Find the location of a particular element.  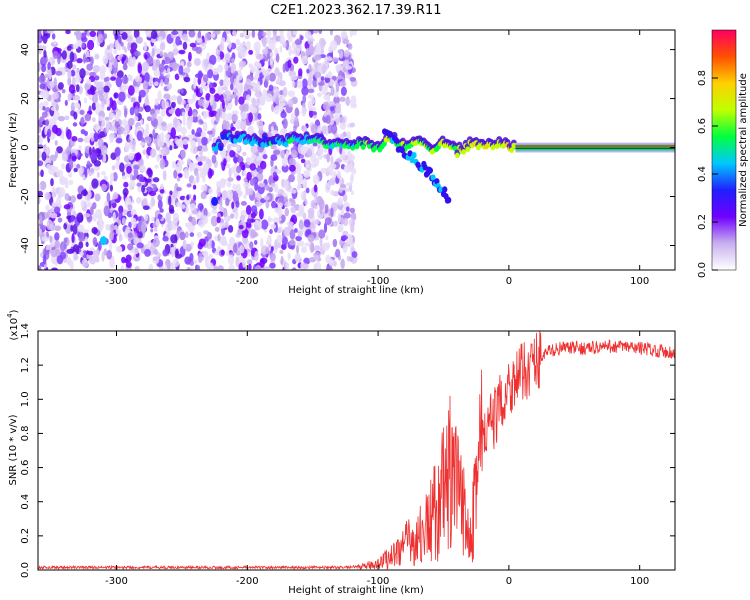

x-tick-label: -300 is located at coordinates (116, 581).